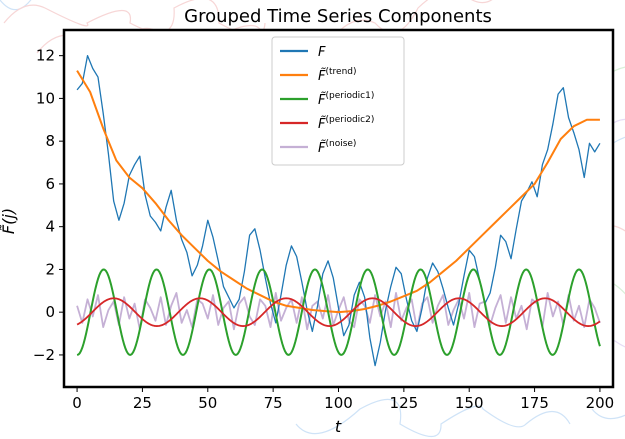  What do you see at coordinates (207, 403) in the screenshot?
I see `x-tick-label: 50` at bounding box center [207, 403].